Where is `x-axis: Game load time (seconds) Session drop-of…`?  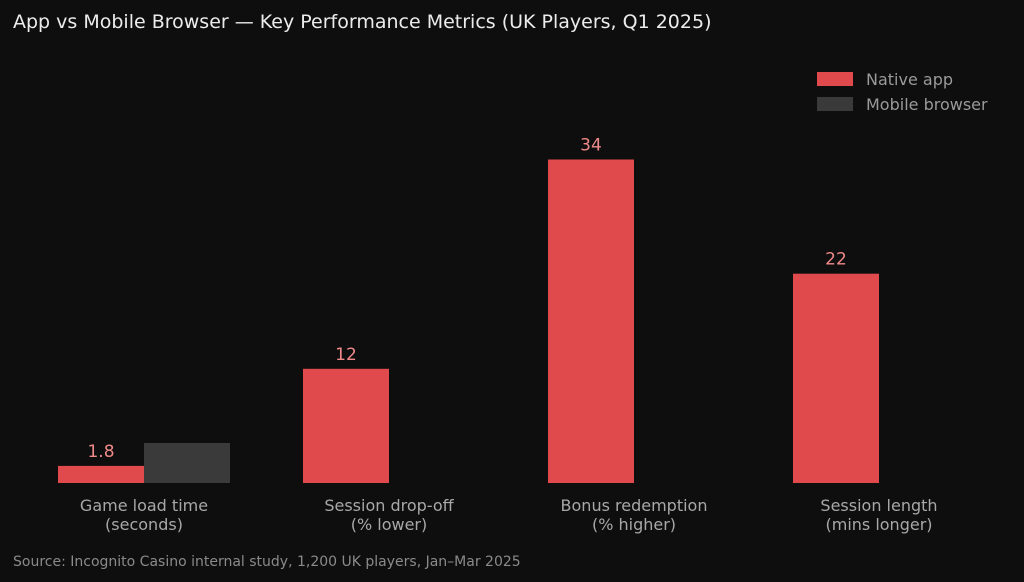
x-axis: Game load time (seconds) Session drop-of… is located at coordinates (509, 515).